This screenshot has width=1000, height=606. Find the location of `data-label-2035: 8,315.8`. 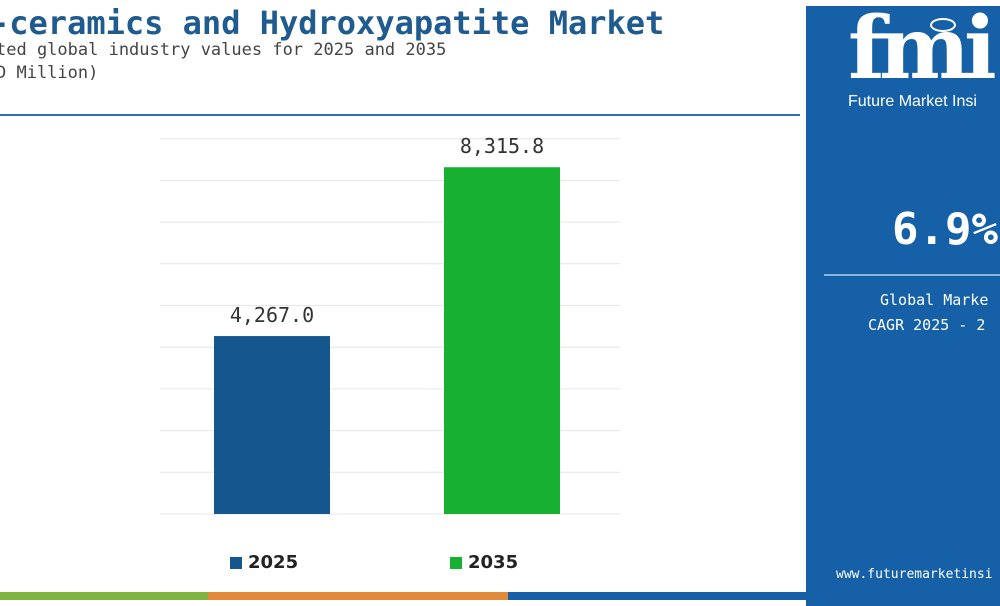

data-label-2035: 8,315.8 is located at coordinates (502, 146).